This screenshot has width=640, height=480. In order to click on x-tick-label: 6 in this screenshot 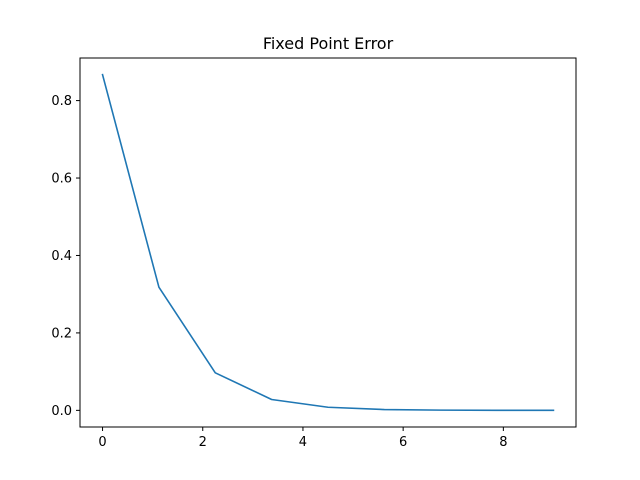, I will do `click(403, 442)`.